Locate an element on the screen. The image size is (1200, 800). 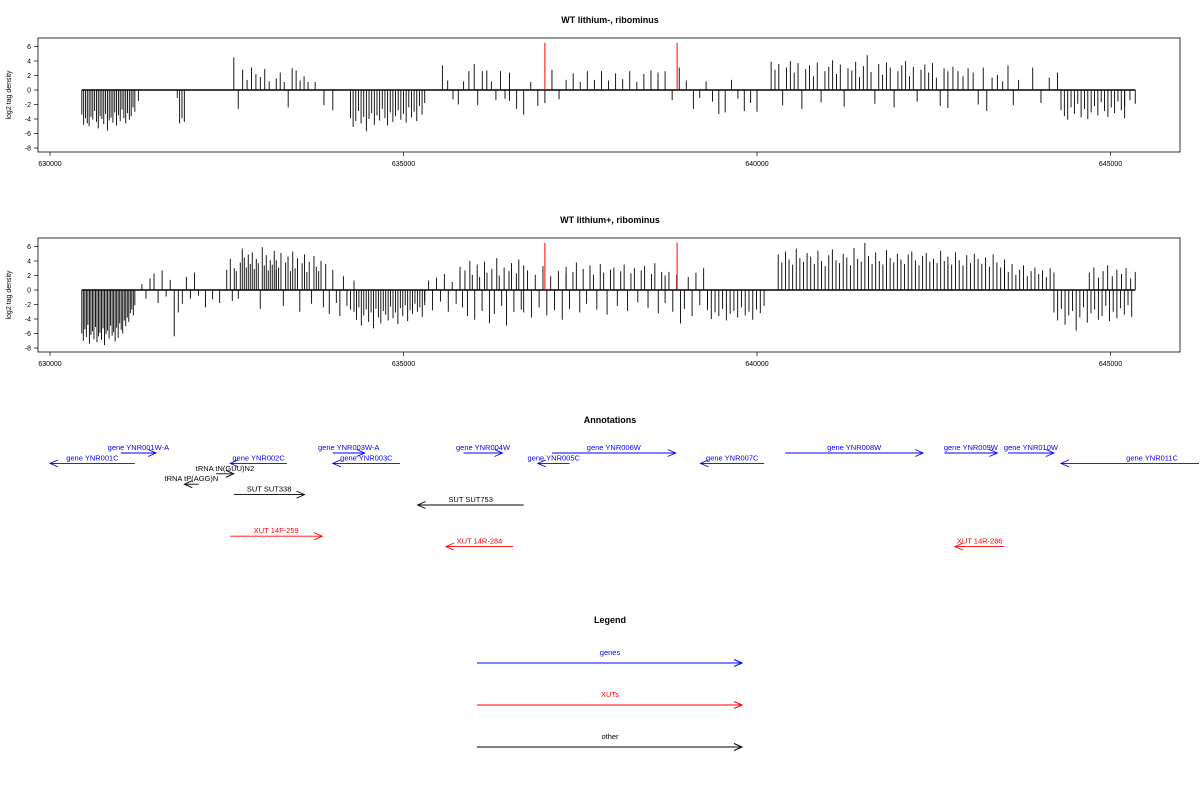
feature-label: gene YNR004W is located at coordinates (483, 447).